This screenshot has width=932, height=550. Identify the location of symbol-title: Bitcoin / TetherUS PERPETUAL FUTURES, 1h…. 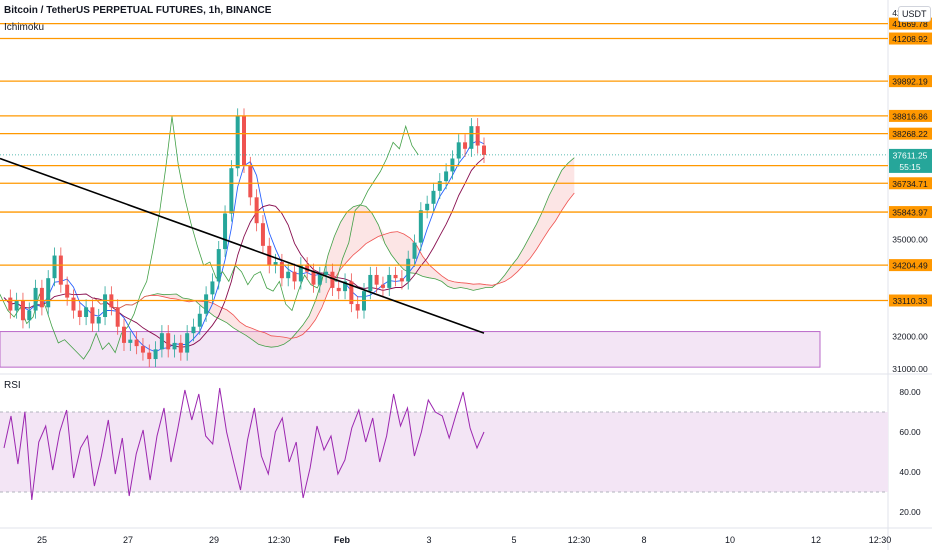
(138, 10).